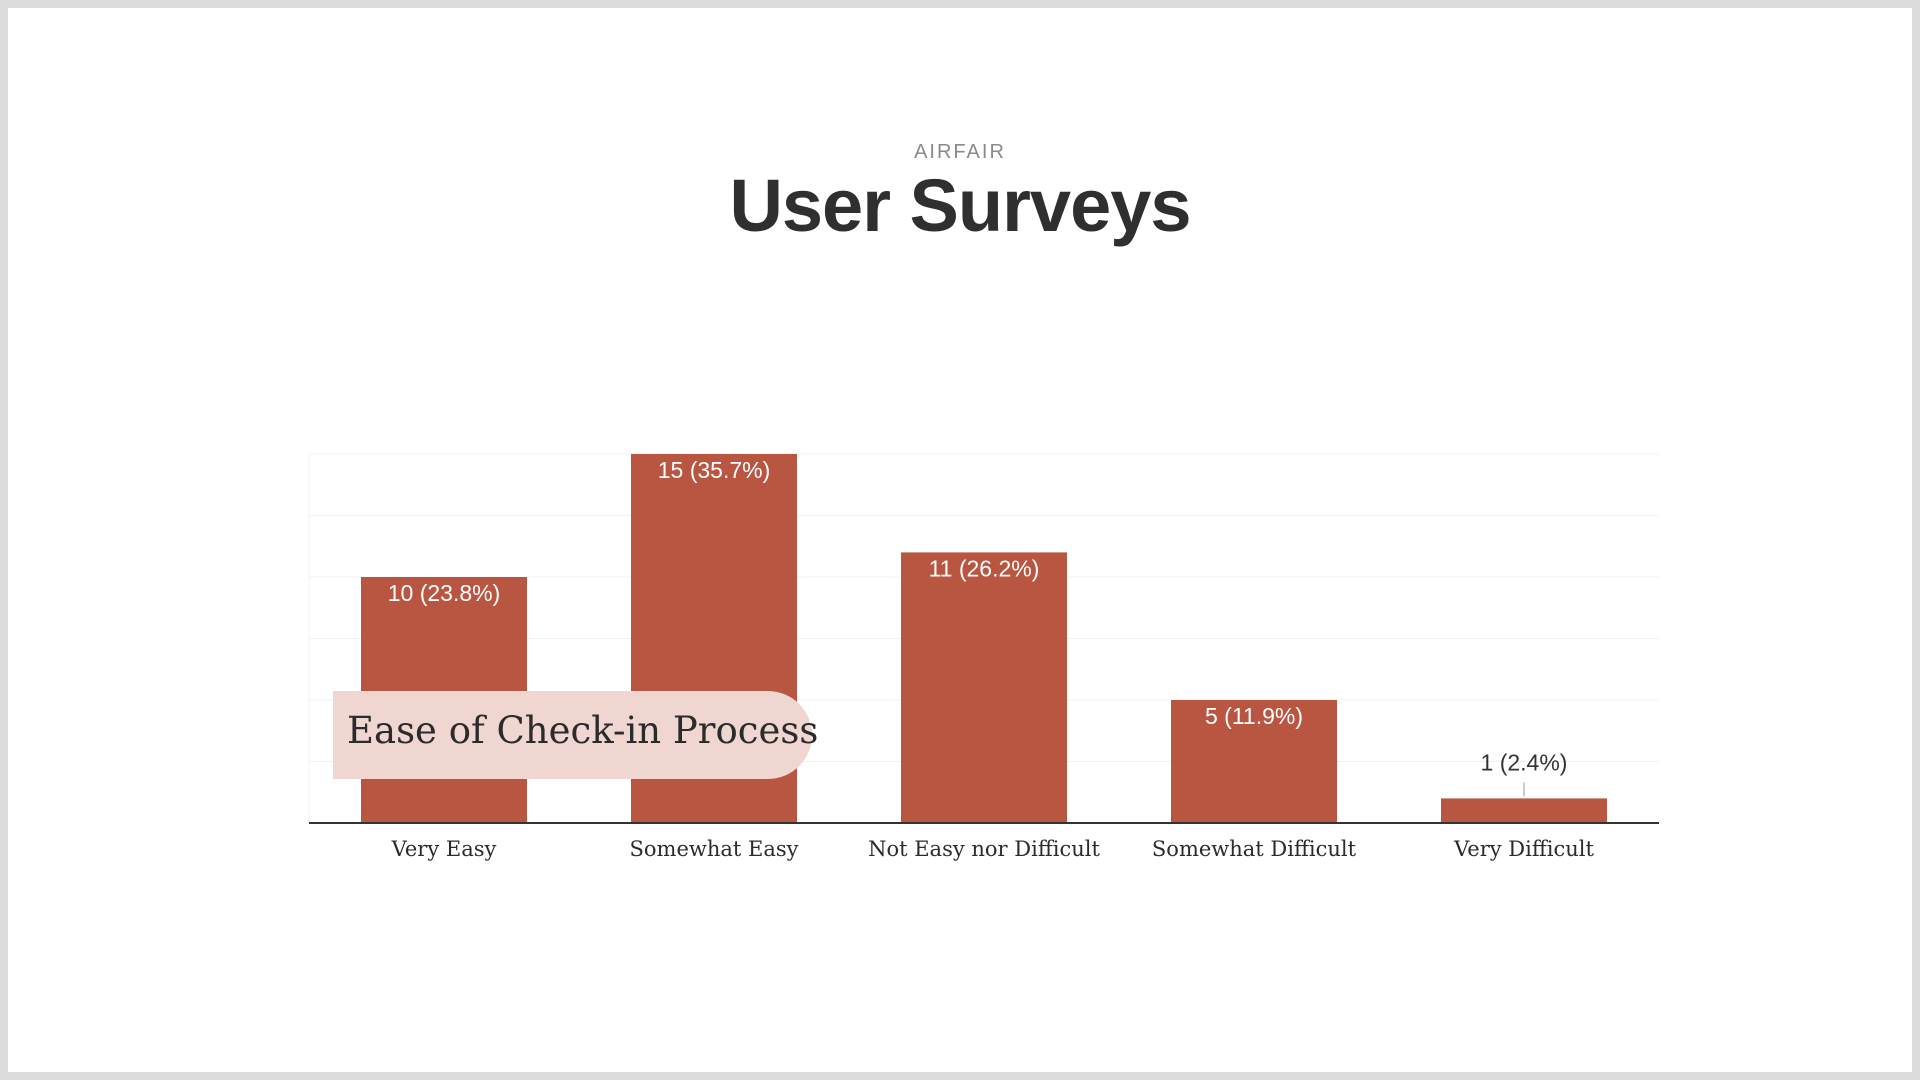 The width and height of the screenshot is (1920, 1080). I want to click on chart-title: Ease of Check-in Process, so click(582, 730).